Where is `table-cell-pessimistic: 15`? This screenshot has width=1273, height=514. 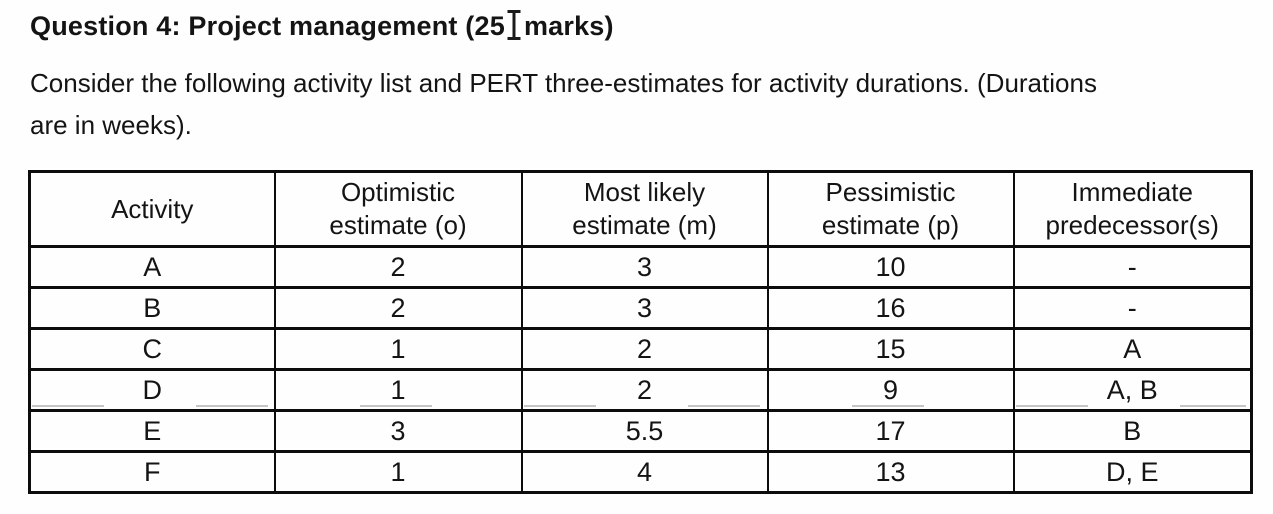
table-cell-pessimistic: 15 is located at coordinates (890, 349).